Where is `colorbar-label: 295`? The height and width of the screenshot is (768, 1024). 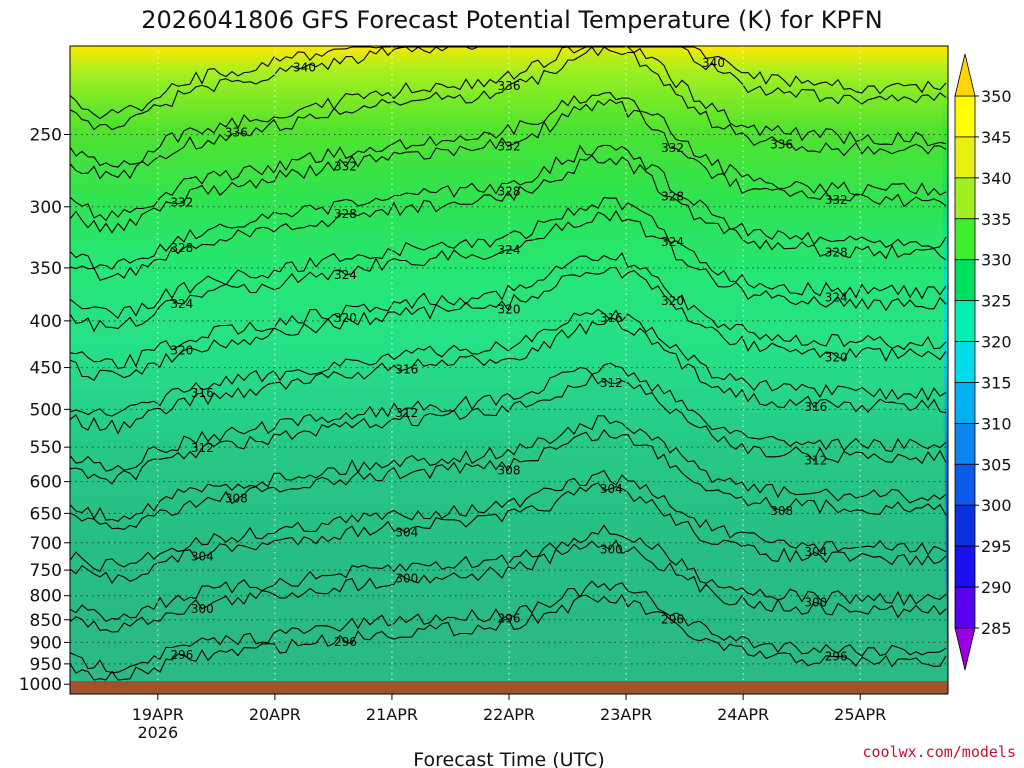 colorbar-label: 295 is located at coordinates (996, 546).